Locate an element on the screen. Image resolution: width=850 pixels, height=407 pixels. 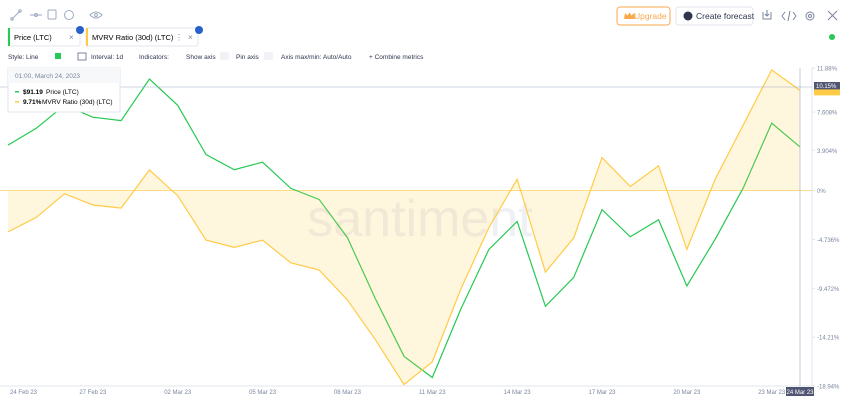
tab-label: MVRV Ratio (30d) (LTC) is located at coordinates (133, 37).